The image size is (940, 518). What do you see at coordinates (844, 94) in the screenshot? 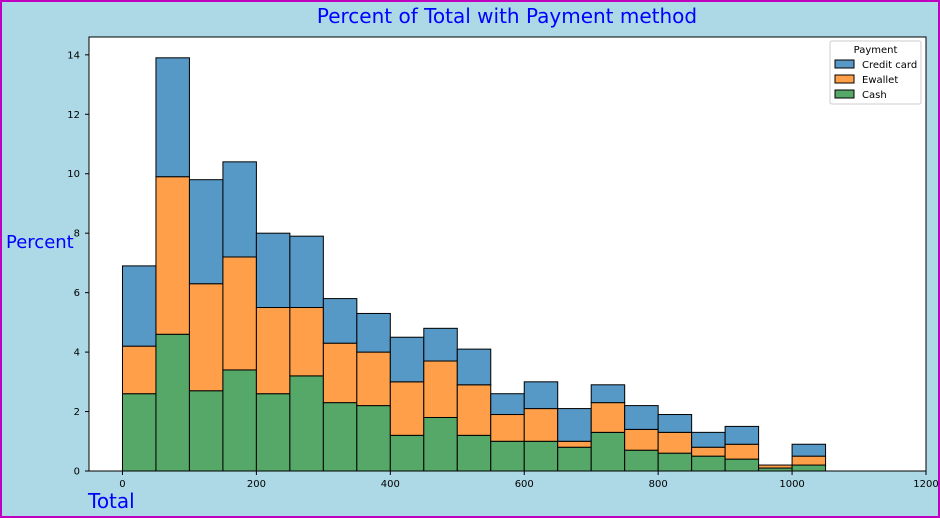
I see `legend-swatch-cash` at bounding box center [844, 94].